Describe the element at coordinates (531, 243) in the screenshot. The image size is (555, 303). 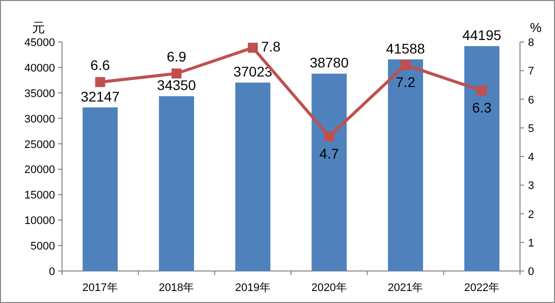
I see `y2-tick-label: 1` at that location.